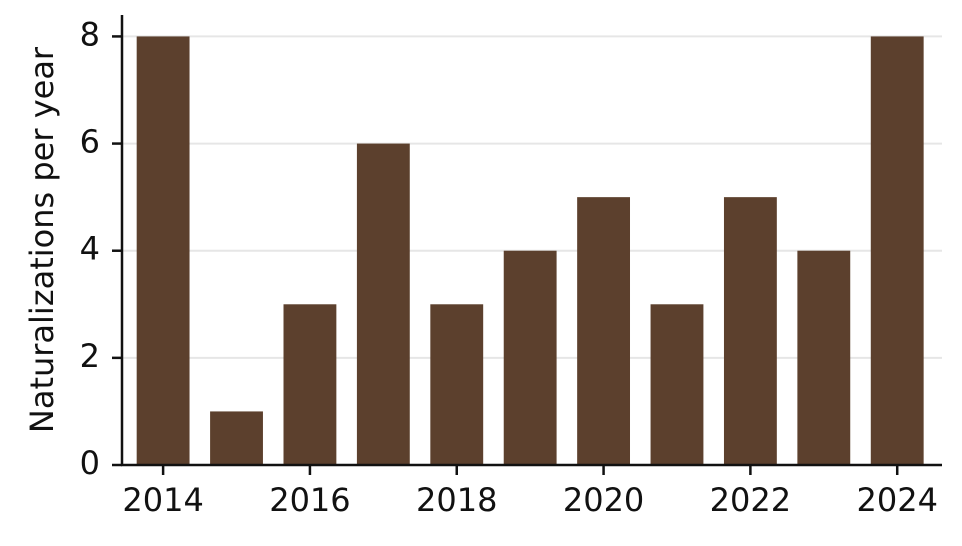 The height and width of the screenshot is (546, 962). What do you see at coordinates (90, 249) in the screenshot?
I see `y-tick-label: 4` at bounding box center [90, 249].